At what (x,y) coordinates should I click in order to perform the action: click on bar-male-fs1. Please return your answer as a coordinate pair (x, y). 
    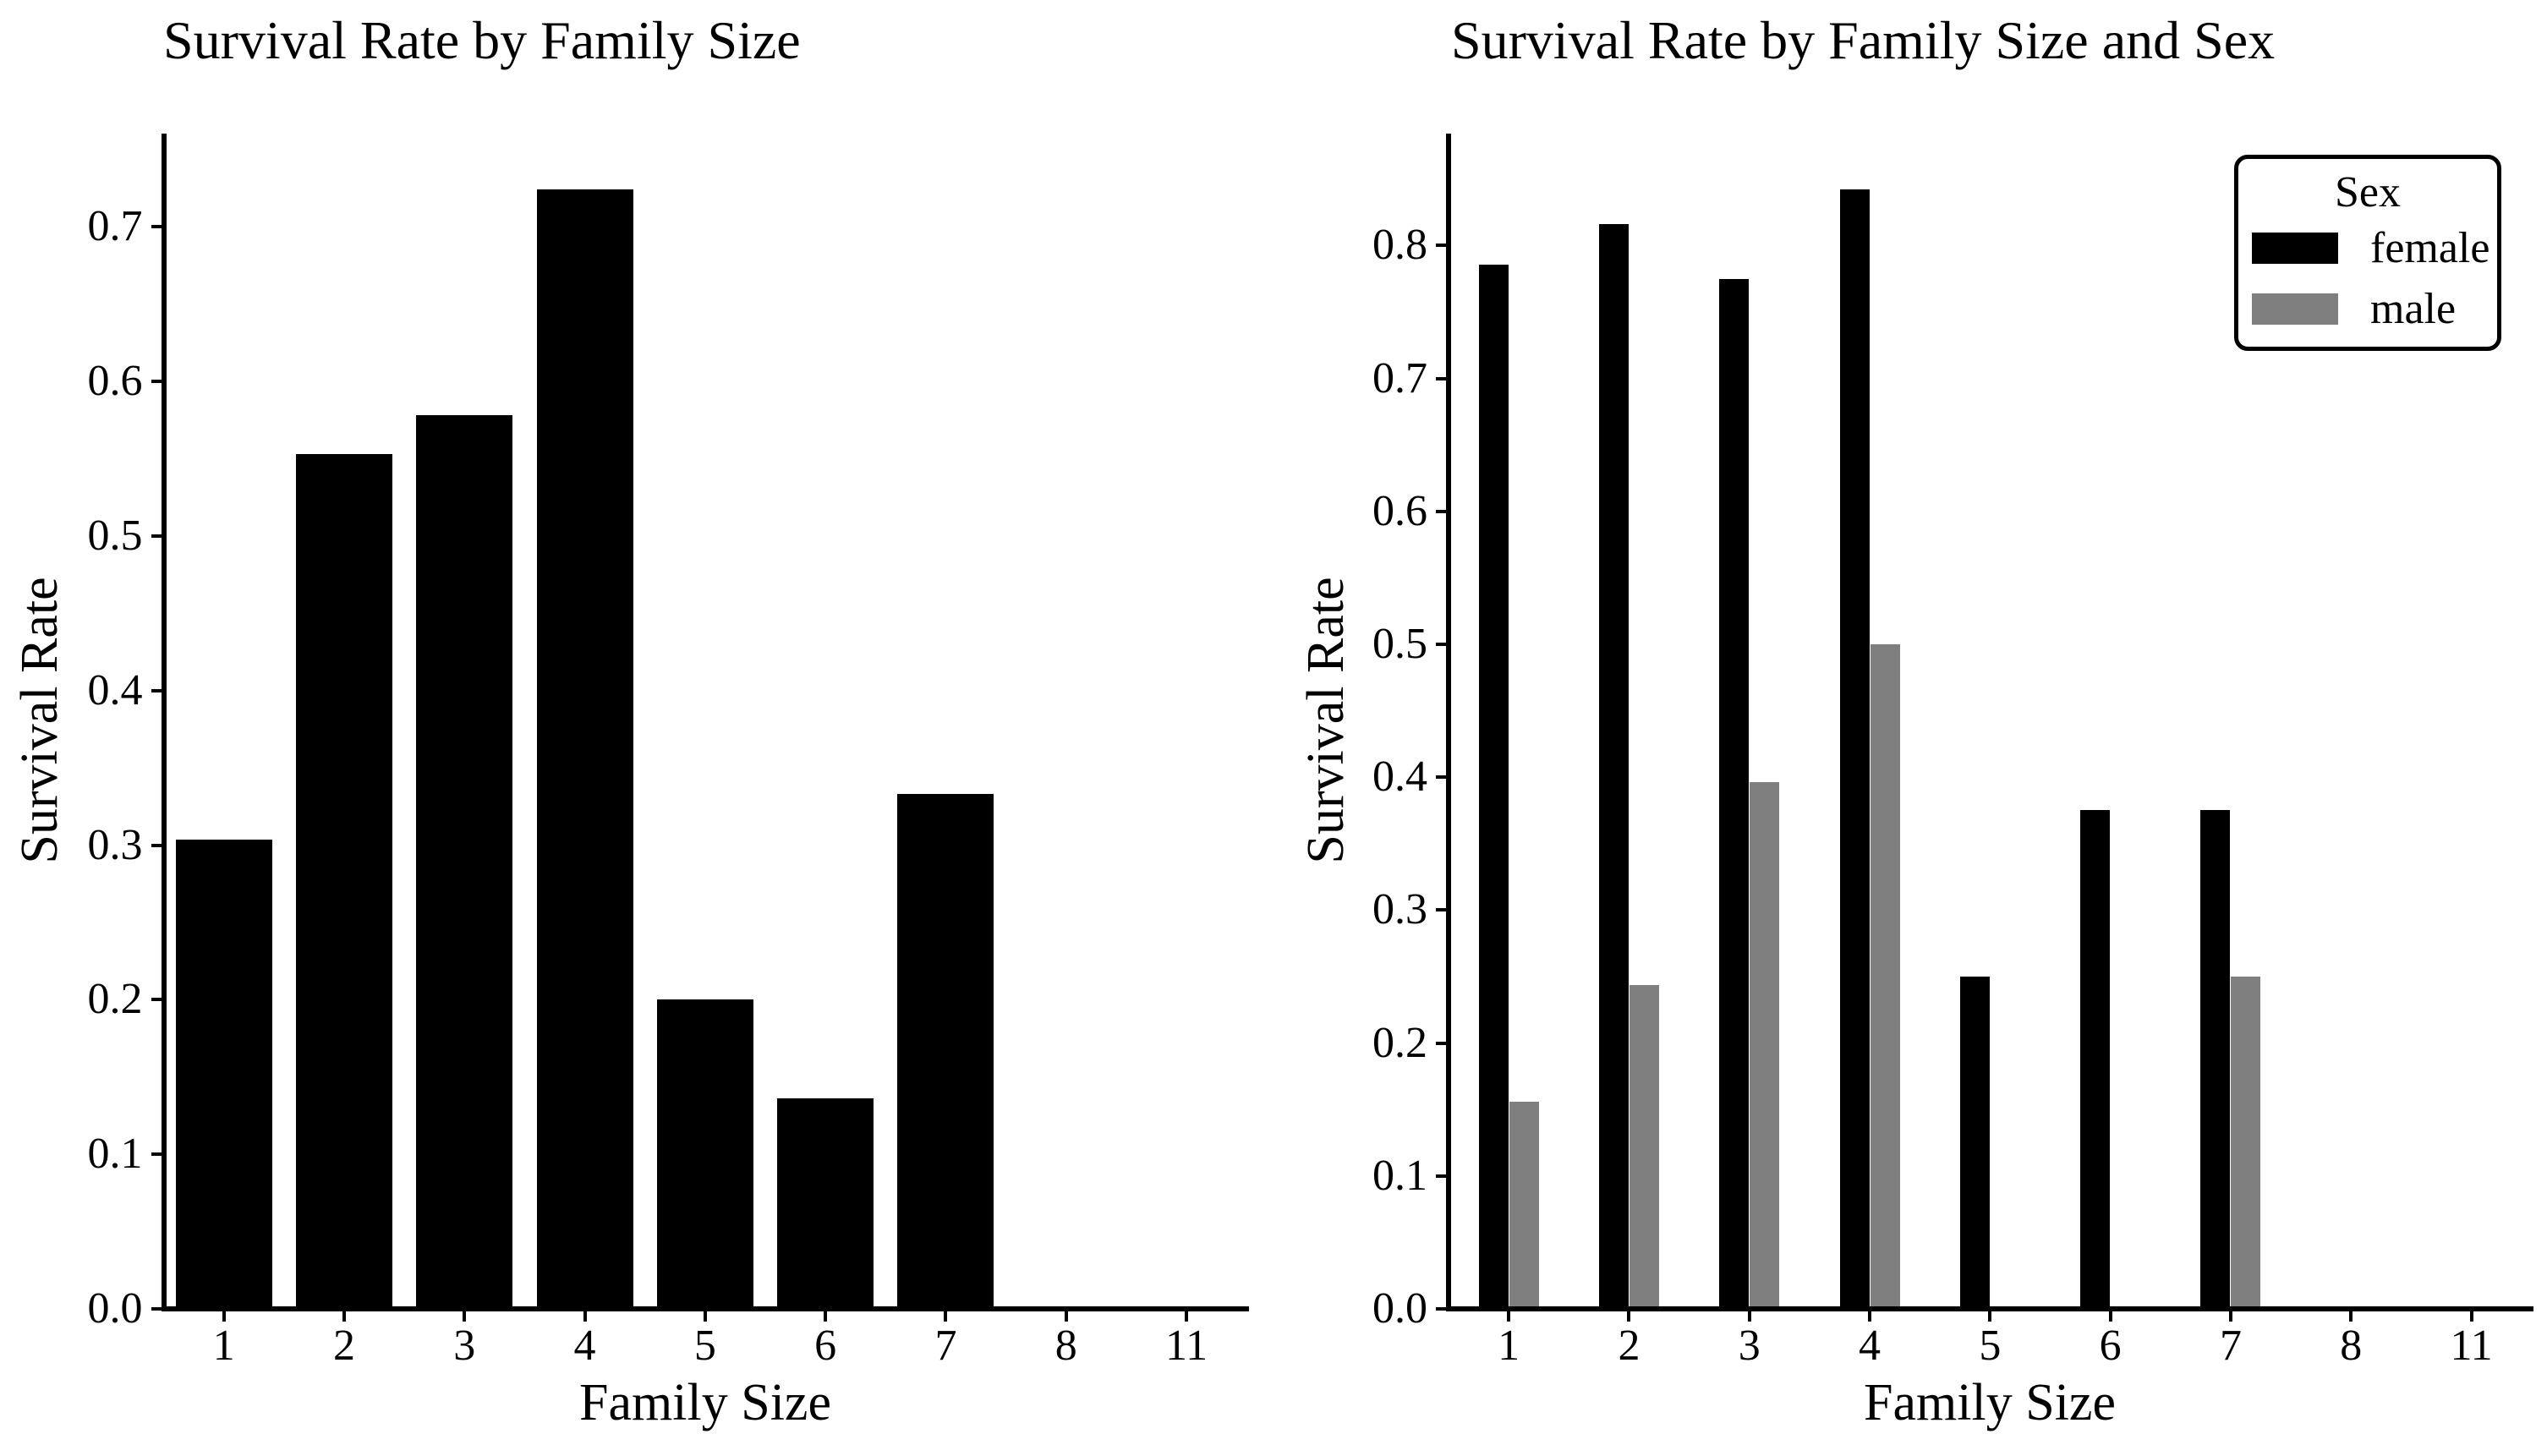
    Looking at the image, I should click on (1524, 1205).